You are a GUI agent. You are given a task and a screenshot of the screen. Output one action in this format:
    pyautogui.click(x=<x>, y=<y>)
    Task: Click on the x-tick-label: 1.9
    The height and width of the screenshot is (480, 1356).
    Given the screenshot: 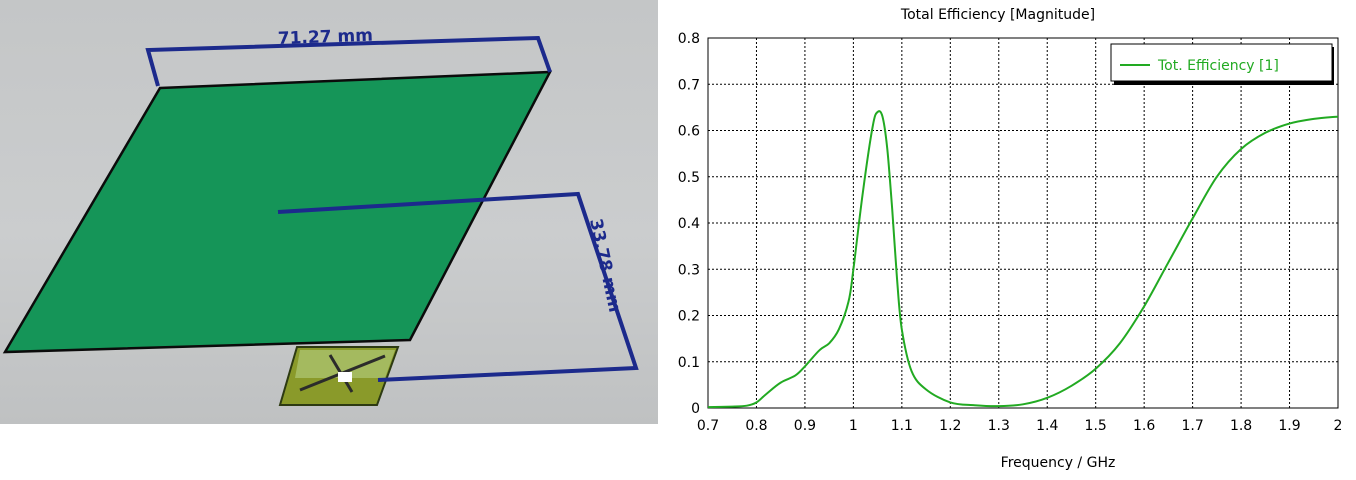 What is the action you would take?
    pyautogui.click(x=1289, y=426)
    